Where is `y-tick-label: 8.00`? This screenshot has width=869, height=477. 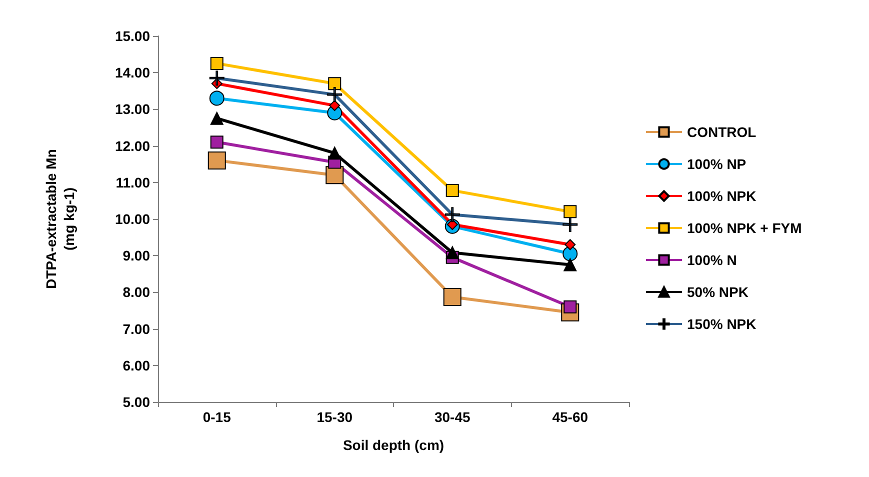
y-tick-label: 8.00 is located at coordinates (136, 292).